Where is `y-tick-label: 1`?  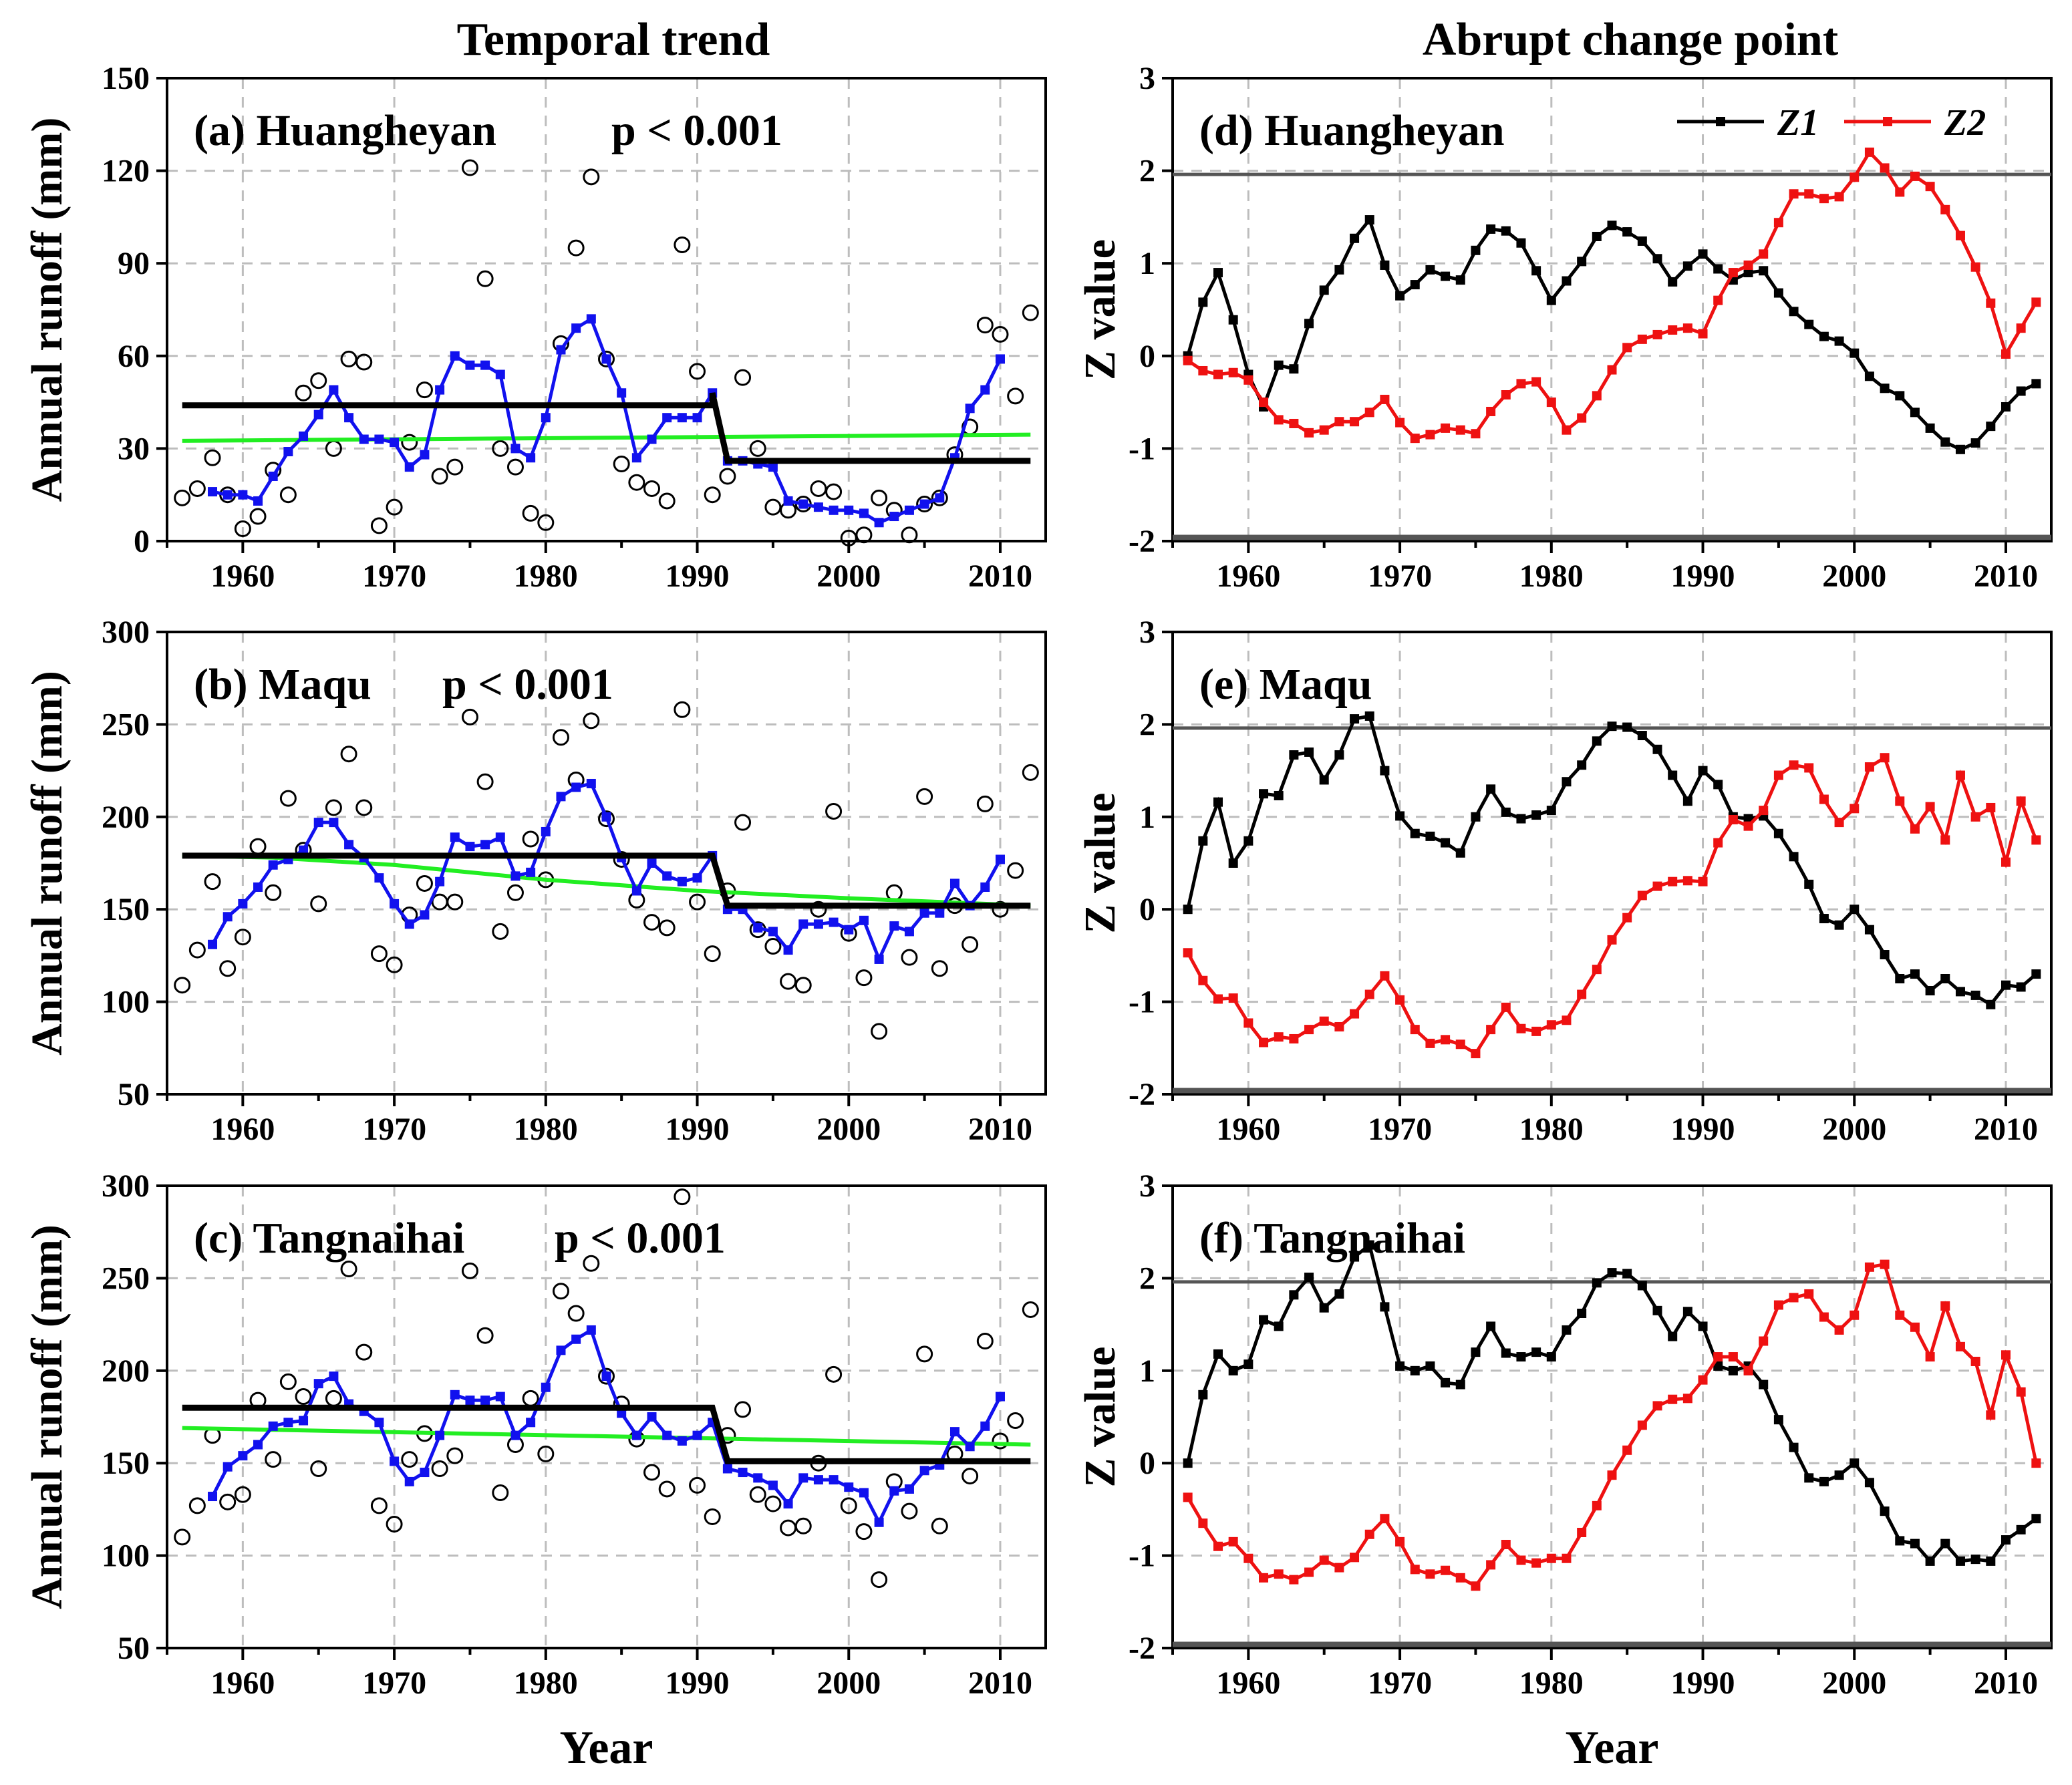 y-tick-label: 1 is located at coordinates (1147, 818).